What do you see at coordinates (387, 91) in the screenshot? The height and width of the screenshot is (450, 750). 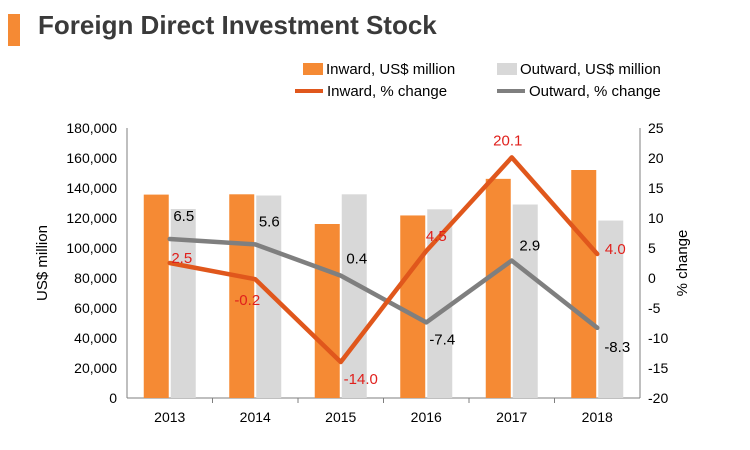 I see `legend-label-2: Inward, % change` at bounding box center [387, 91].